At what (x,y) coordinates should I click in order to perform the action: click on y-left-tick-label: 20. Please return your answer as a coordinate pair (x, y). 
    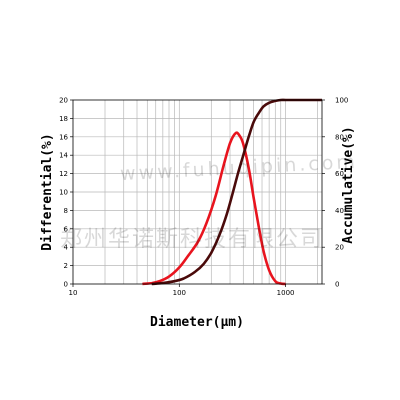
    Looking at the image, I should click on (63, 101).